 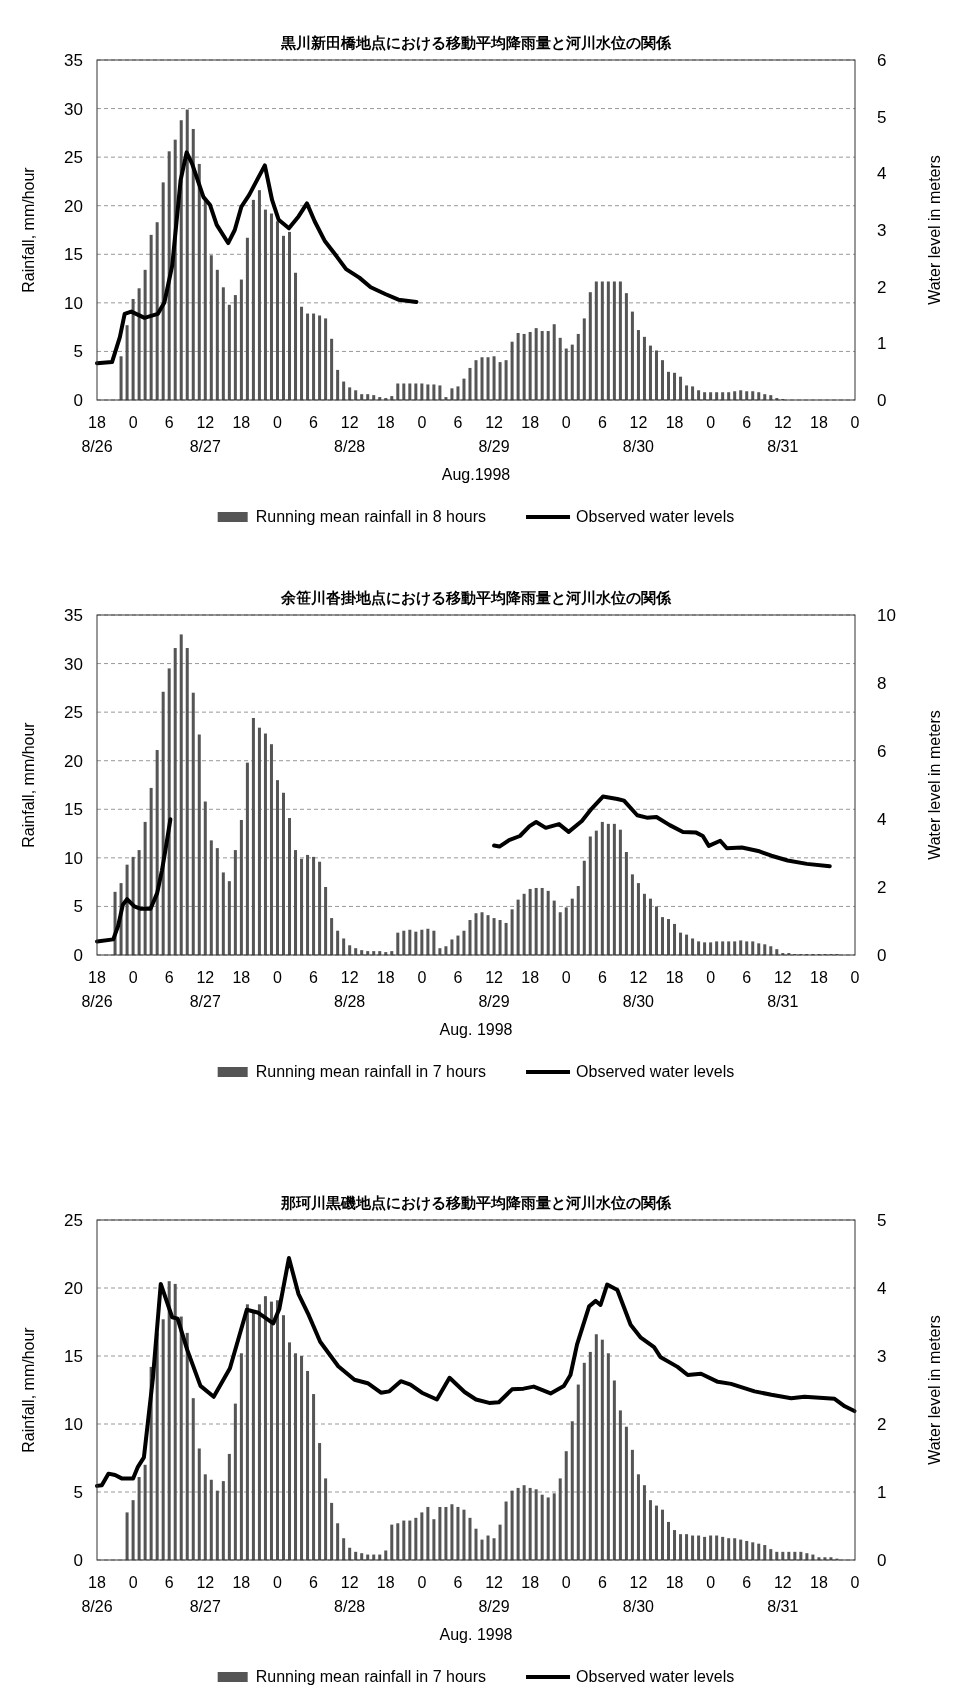 What do you see at coordinates (783, 1594) in the screenshot?
I see `x-tick-label: 12 8/31` at bounding box center [783, 1594].